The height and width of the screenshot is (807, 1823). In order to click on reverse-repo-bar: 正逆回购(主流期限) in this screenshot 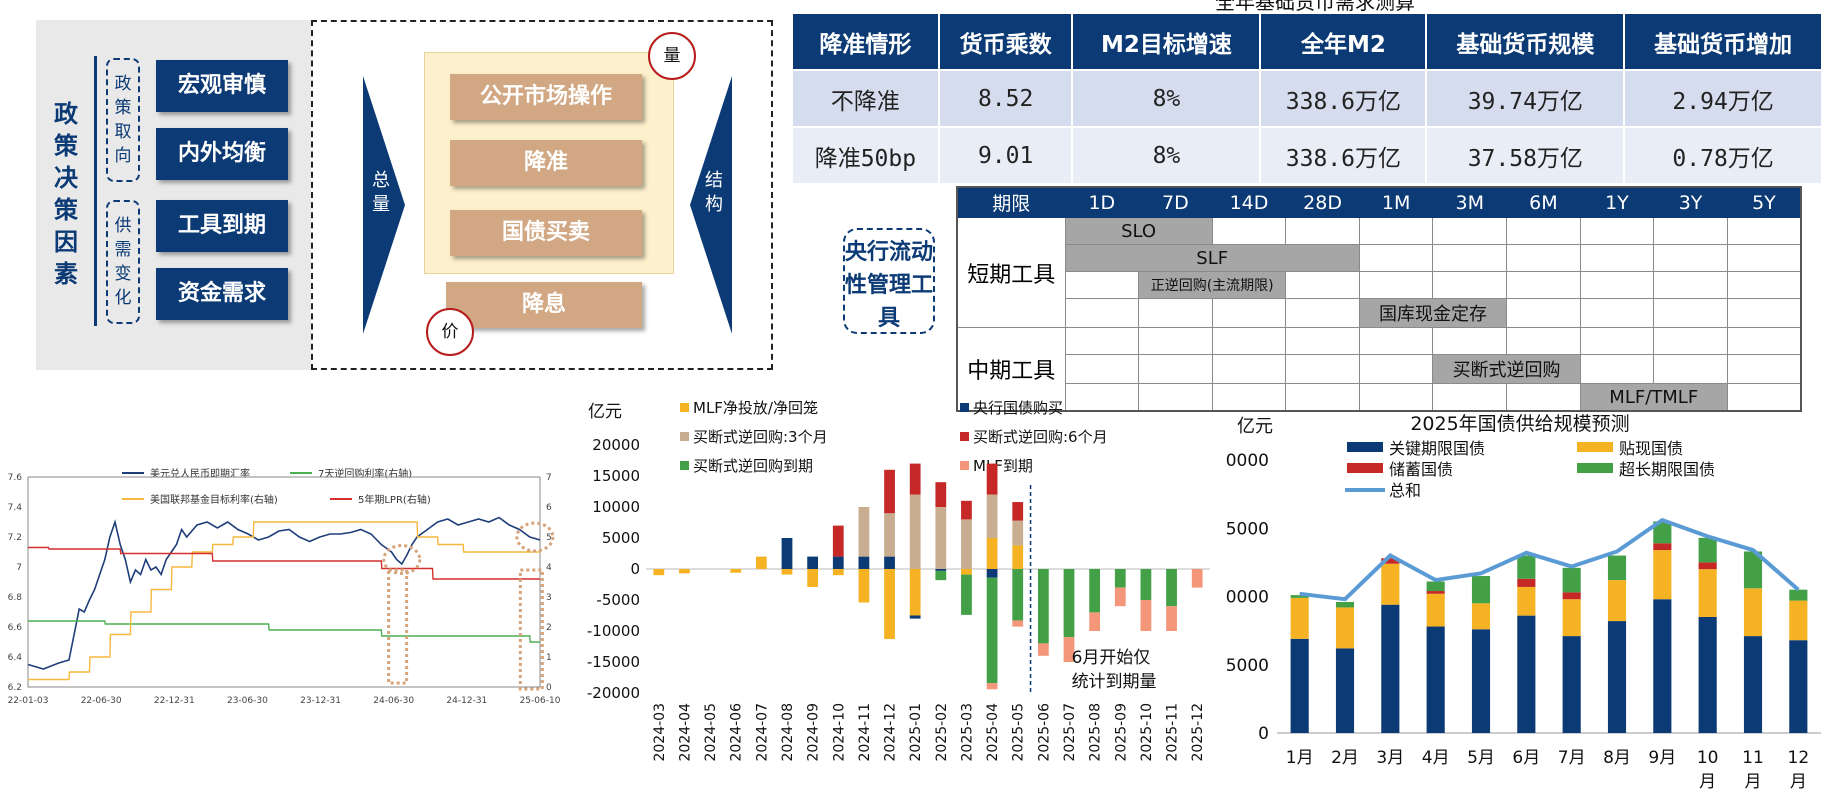, I will do `click(1212, 285)`.